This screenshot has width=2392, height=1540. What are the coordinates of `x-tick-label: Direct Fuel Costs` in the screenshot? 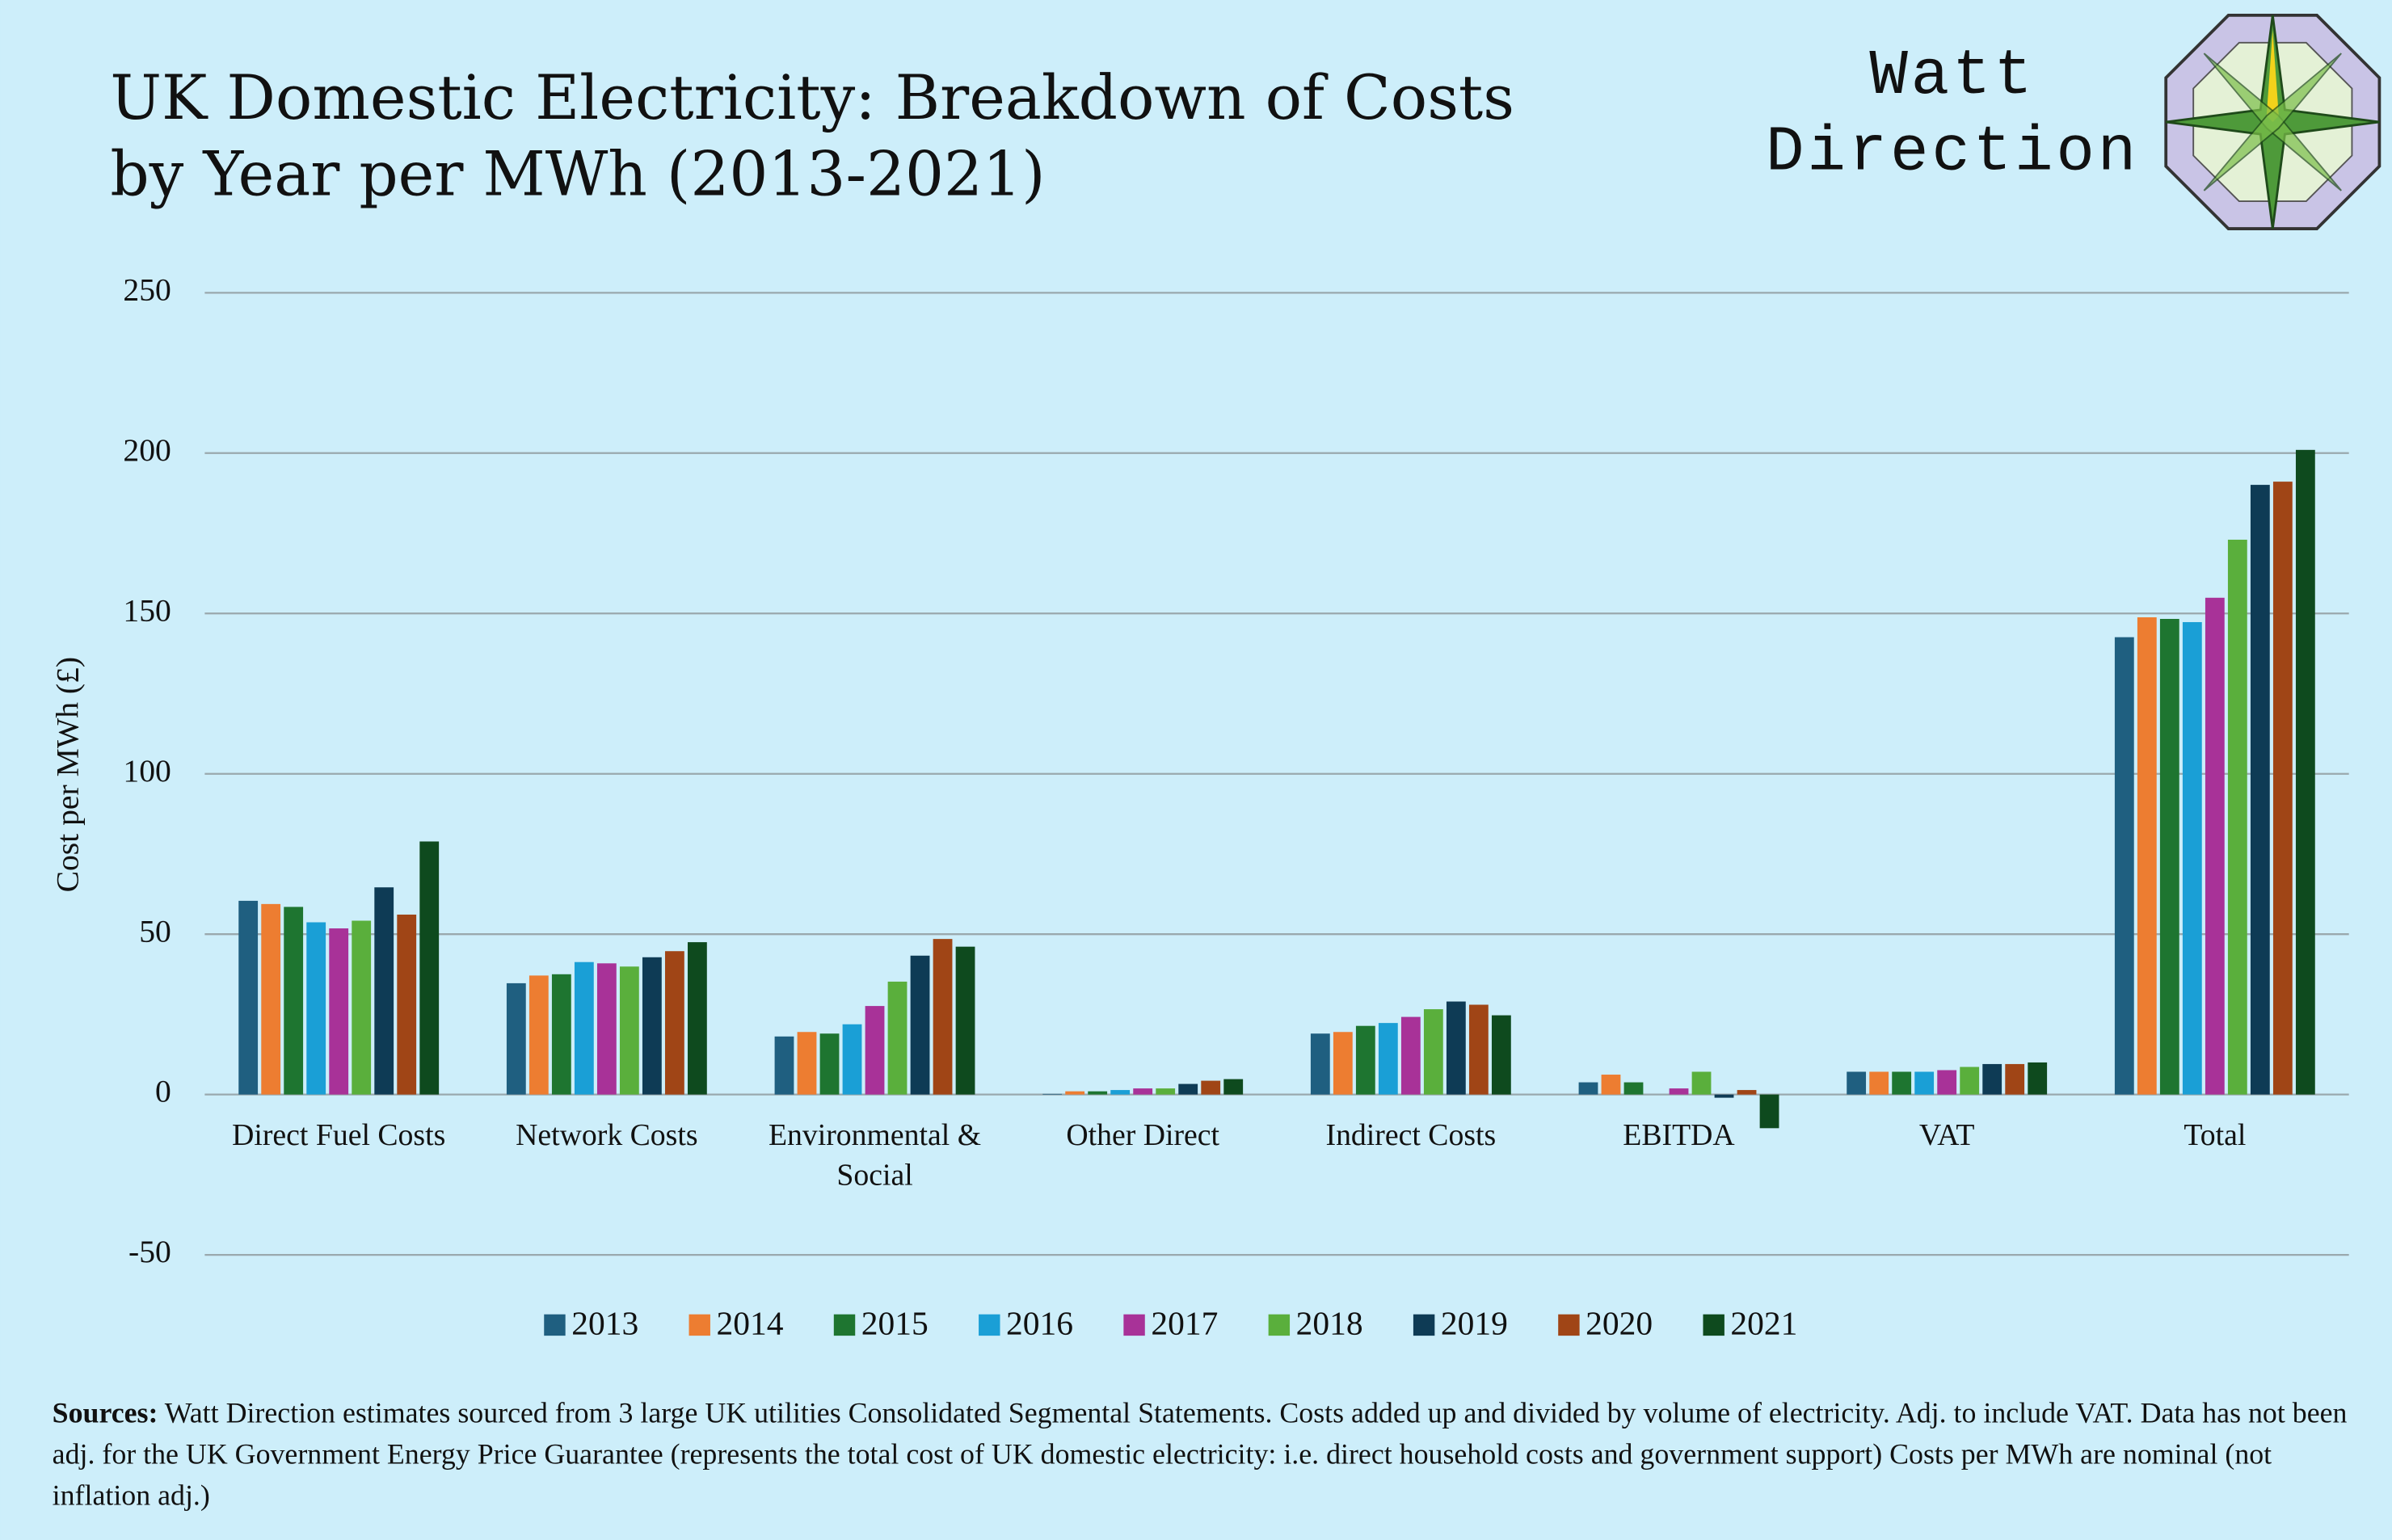 It's located at (339, 1136).